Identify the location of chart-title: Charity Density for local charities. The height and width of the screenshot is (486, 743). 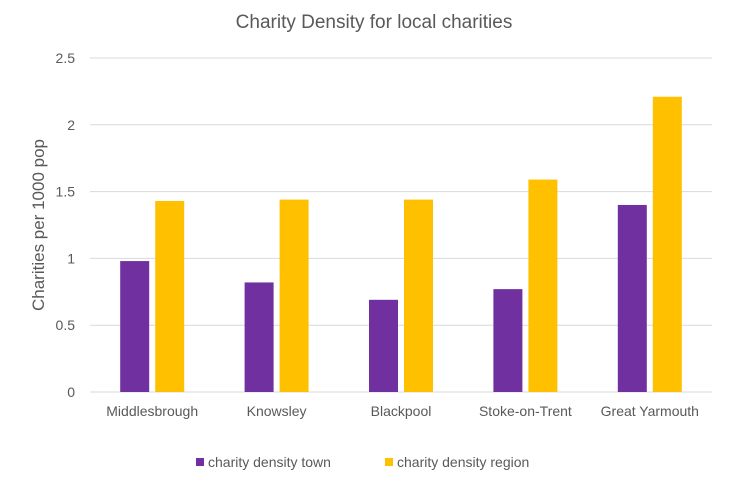
(374, 22).